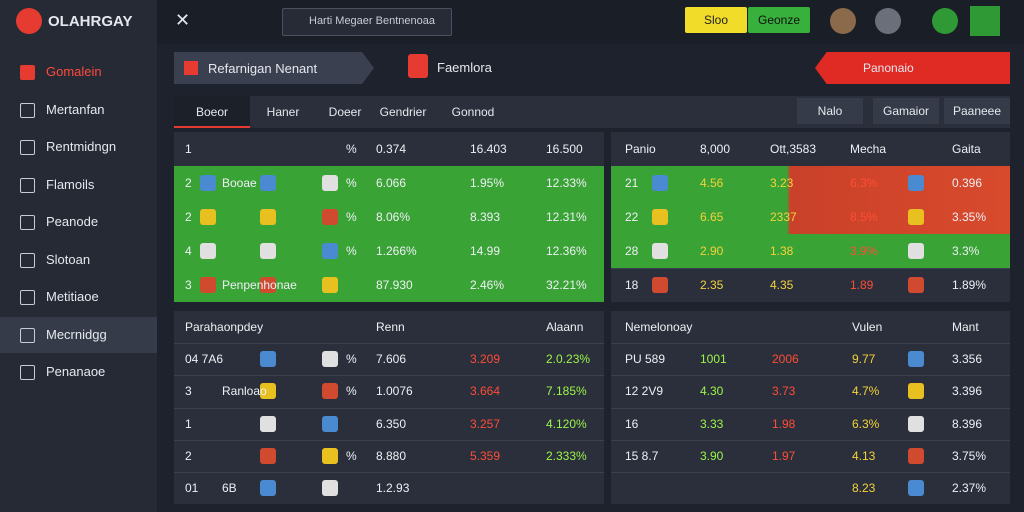 This screenshot has height=512, width=1024. Describe the element at coordinates (969, 487) in the screenshot. I see `table-cell: 2.37%` at that location.